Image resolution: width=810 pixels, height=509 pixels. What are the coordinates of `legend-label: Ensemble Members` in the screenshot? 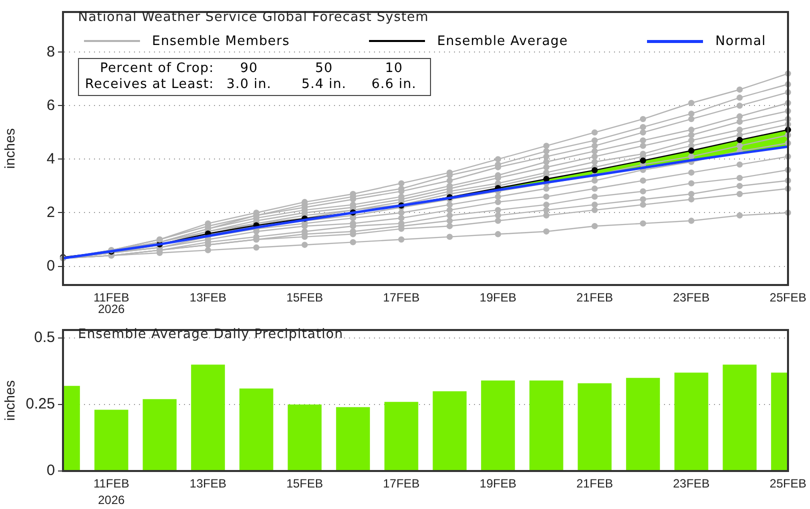 It's located at (221, 41).